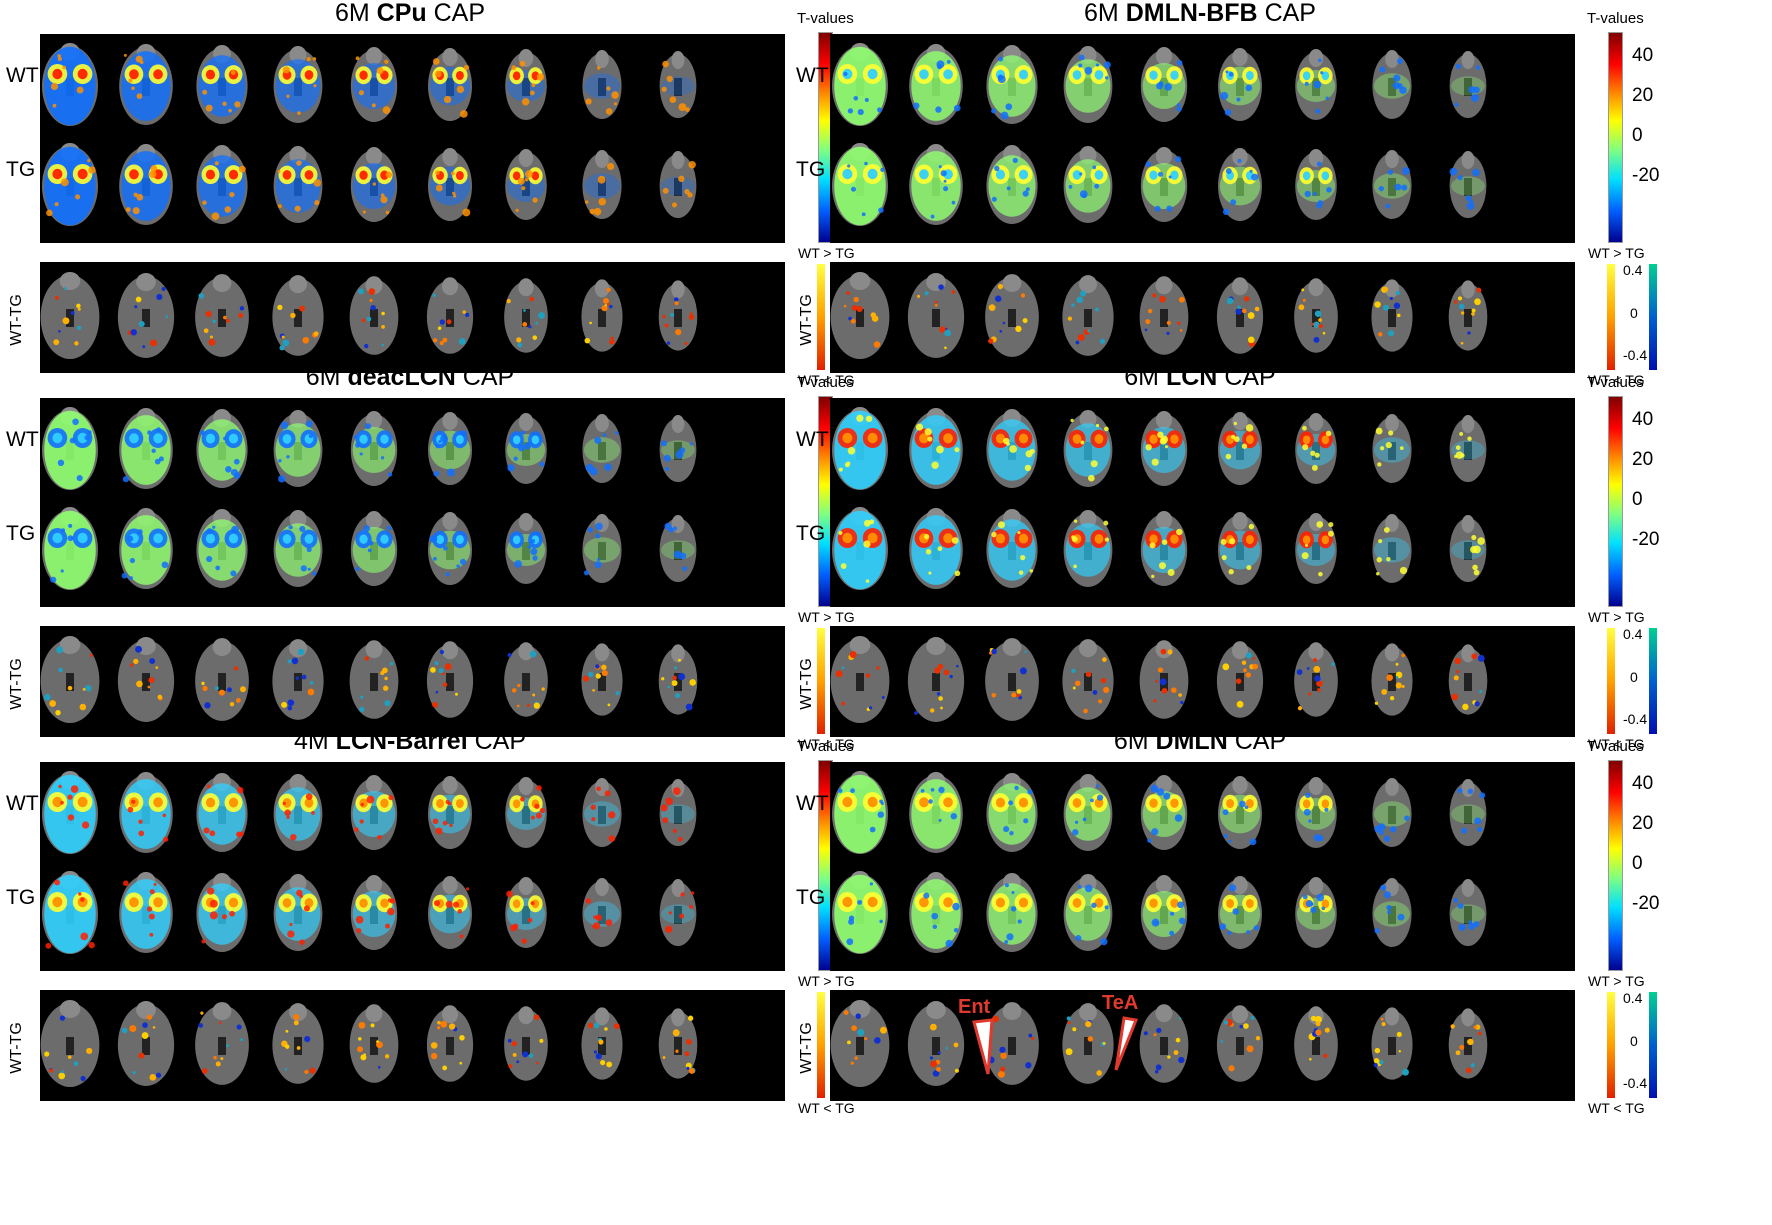 The height and width of the screenshot is (1225, 1772). Describe the element at coordinates (983, 1046) in the screenshot. I see `annotation-ent-arrow` at that location.